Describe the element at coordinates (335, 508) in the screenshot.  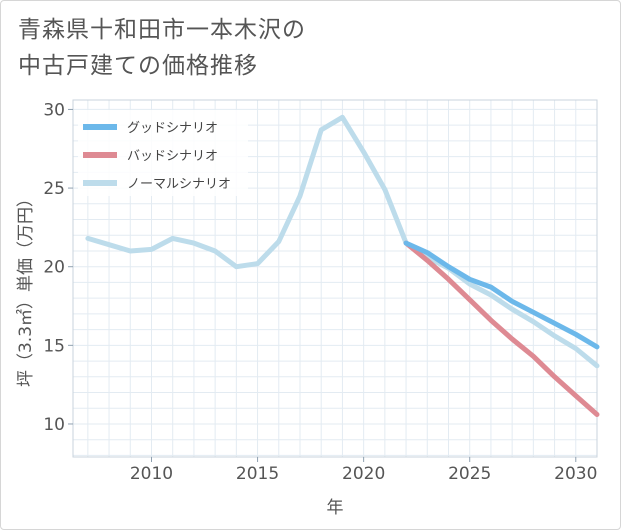
I see `x-axis-title: 年` at that location.